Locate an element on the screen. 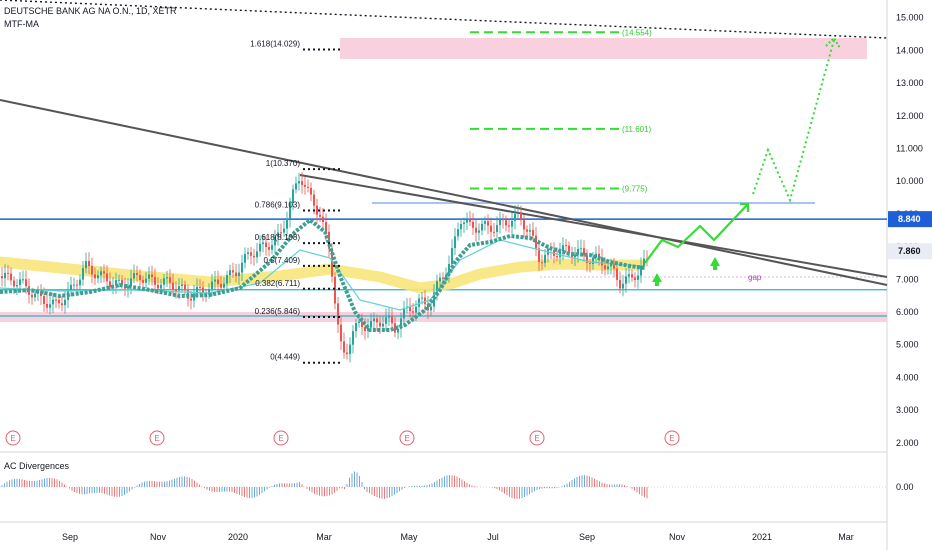 Image resolution: width=932 pixels, height=555 pixels. trendline-secondary is located at coordinates (593, 226).